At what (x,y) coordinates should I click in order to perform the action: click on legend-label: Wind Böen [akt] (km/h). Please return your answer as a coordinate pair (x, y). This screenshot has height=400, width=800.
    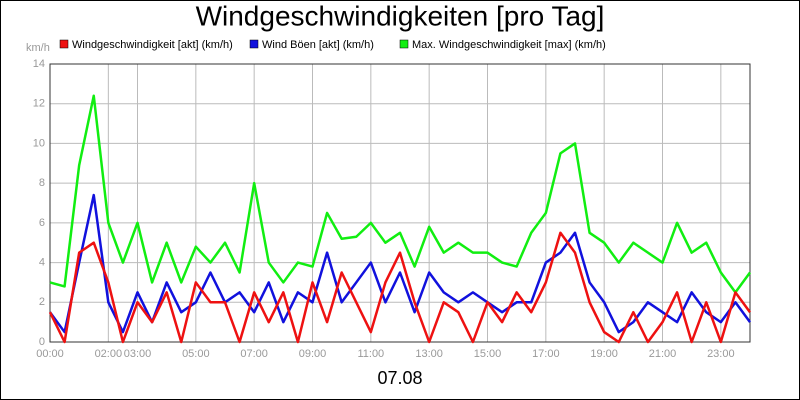
    Looking at the image, I should click on (318, 45).